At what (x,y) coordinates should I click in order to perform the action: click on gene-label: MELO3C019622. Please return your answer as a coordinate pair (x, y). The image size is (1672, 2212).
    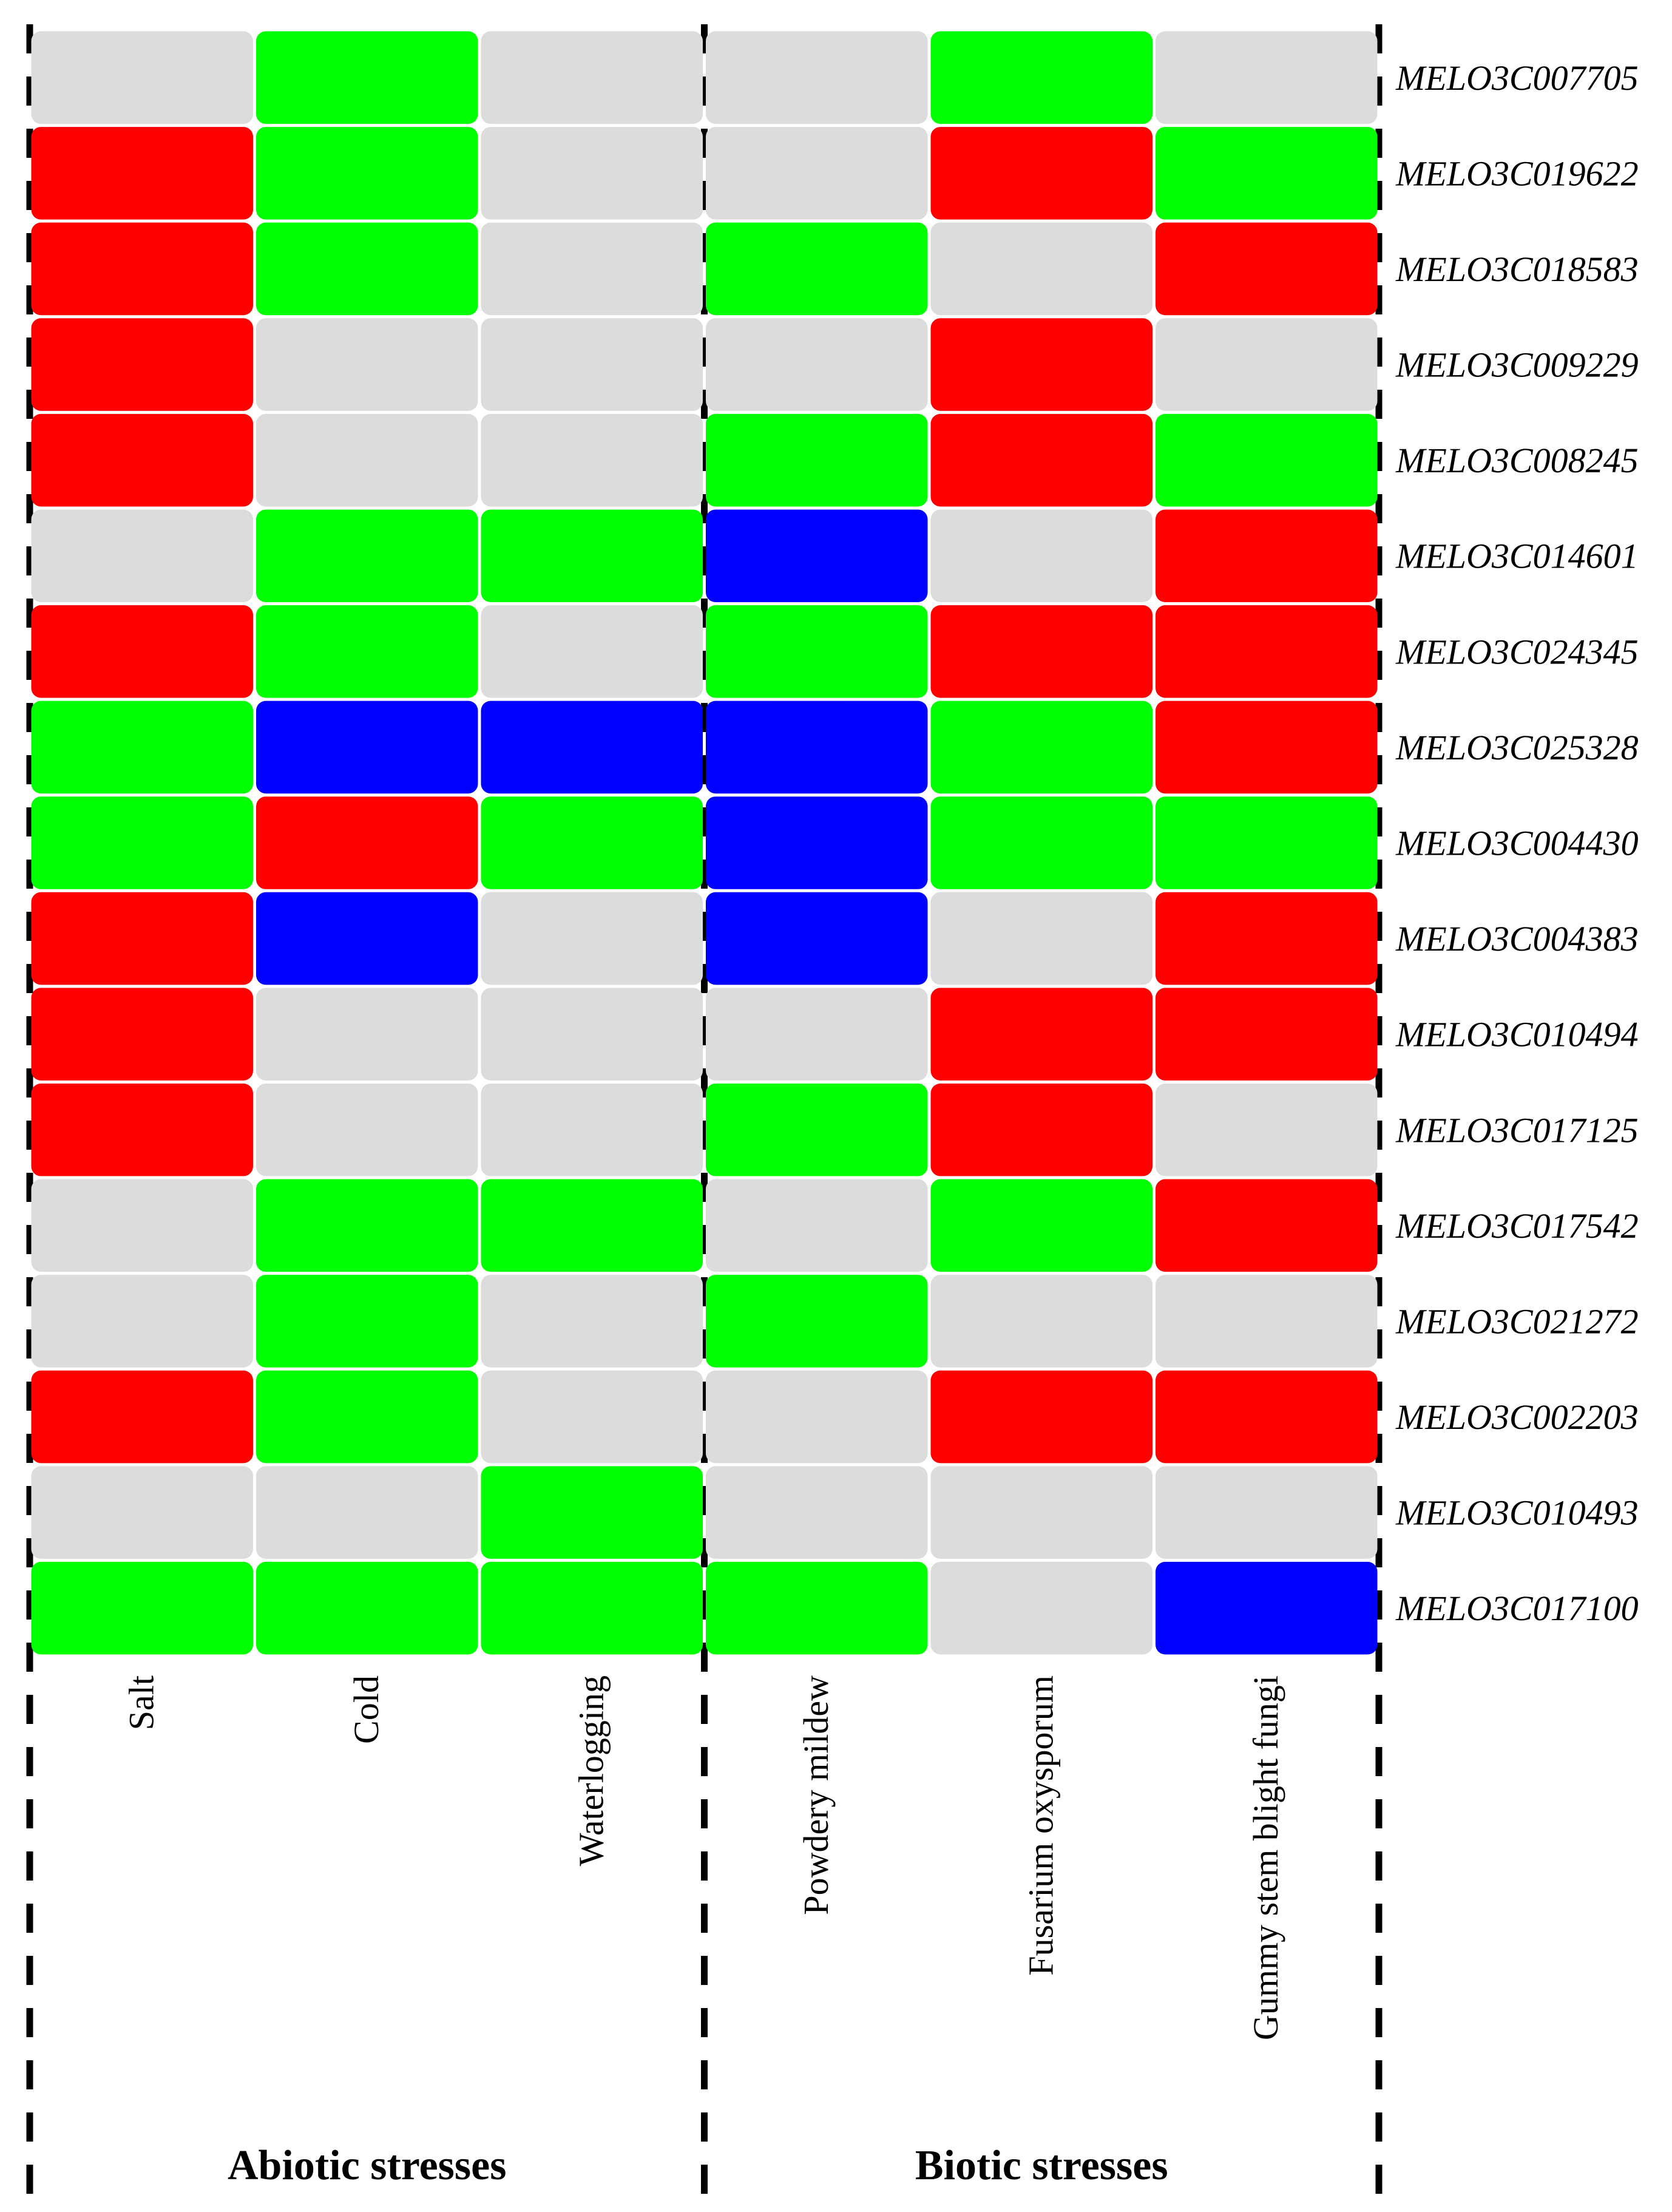
    Looking at the image, I should click on (1517, 173).